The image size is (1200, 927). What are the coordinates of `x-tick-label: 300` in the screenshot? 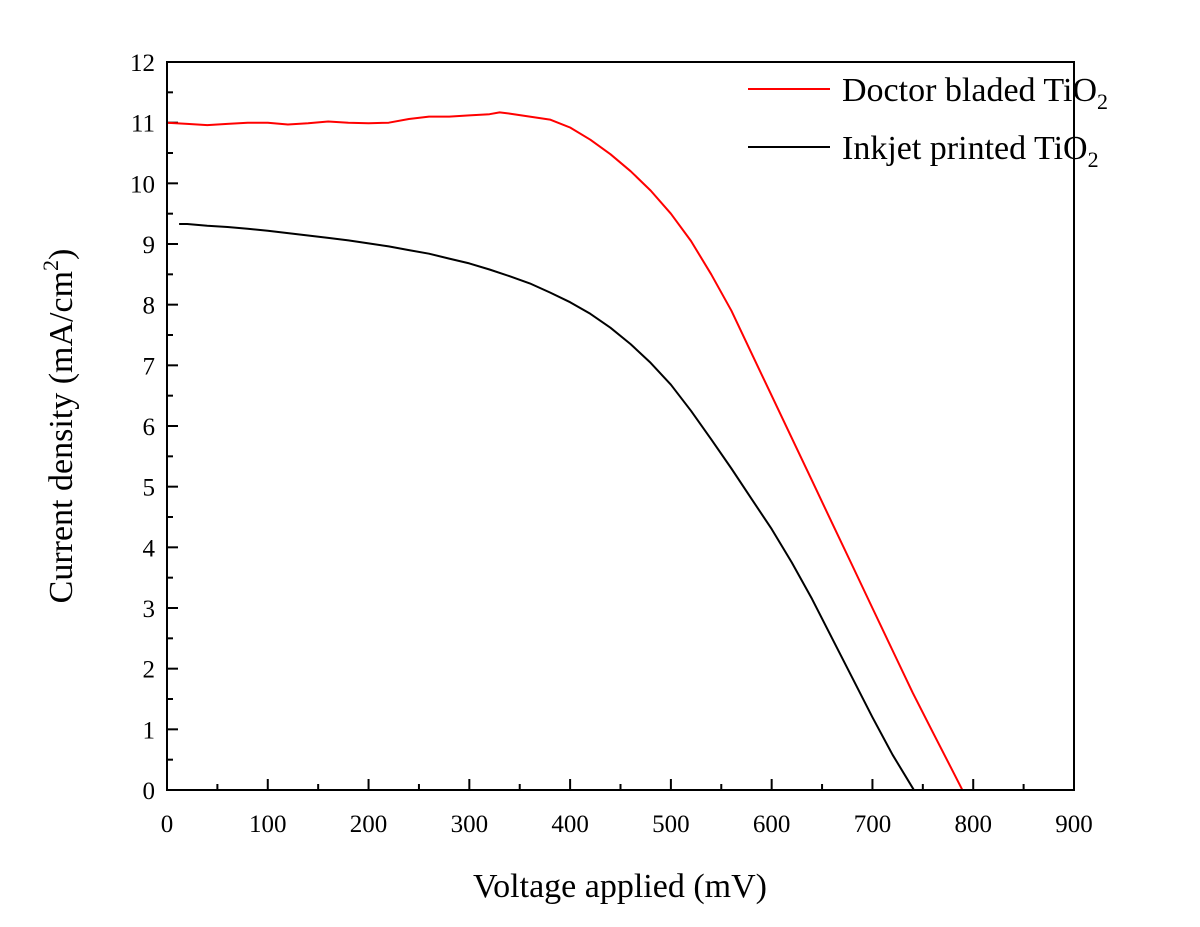 It's located at (470, 824).